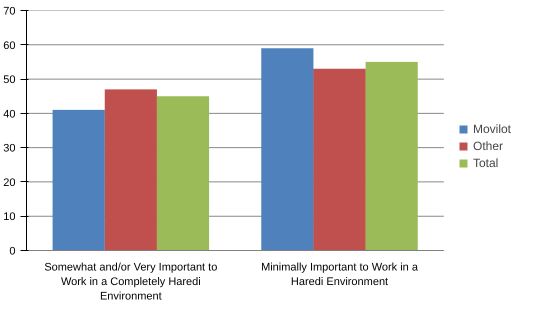  Describe the element at coordinates (492, 129) in the screenshot. I see `legend-label: Movilot` at that location.